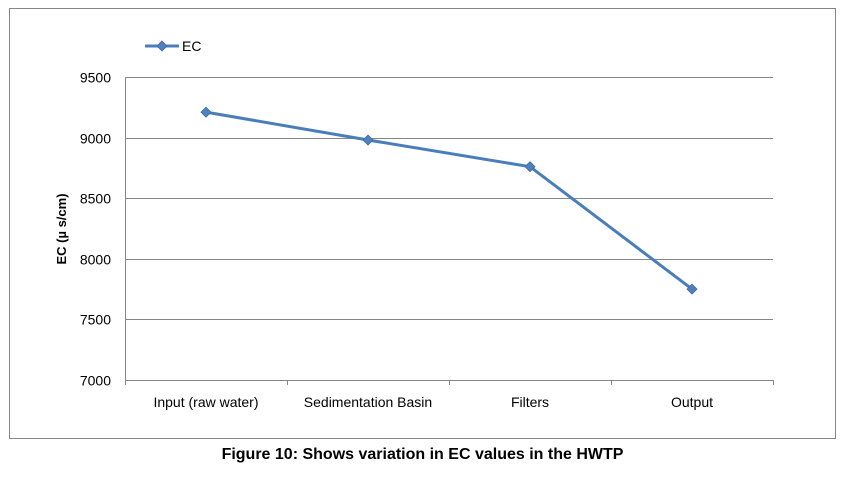 The image size is (845, 480). I want to click on x-tick-label: Sedimentation Basin, so click(368, 402).